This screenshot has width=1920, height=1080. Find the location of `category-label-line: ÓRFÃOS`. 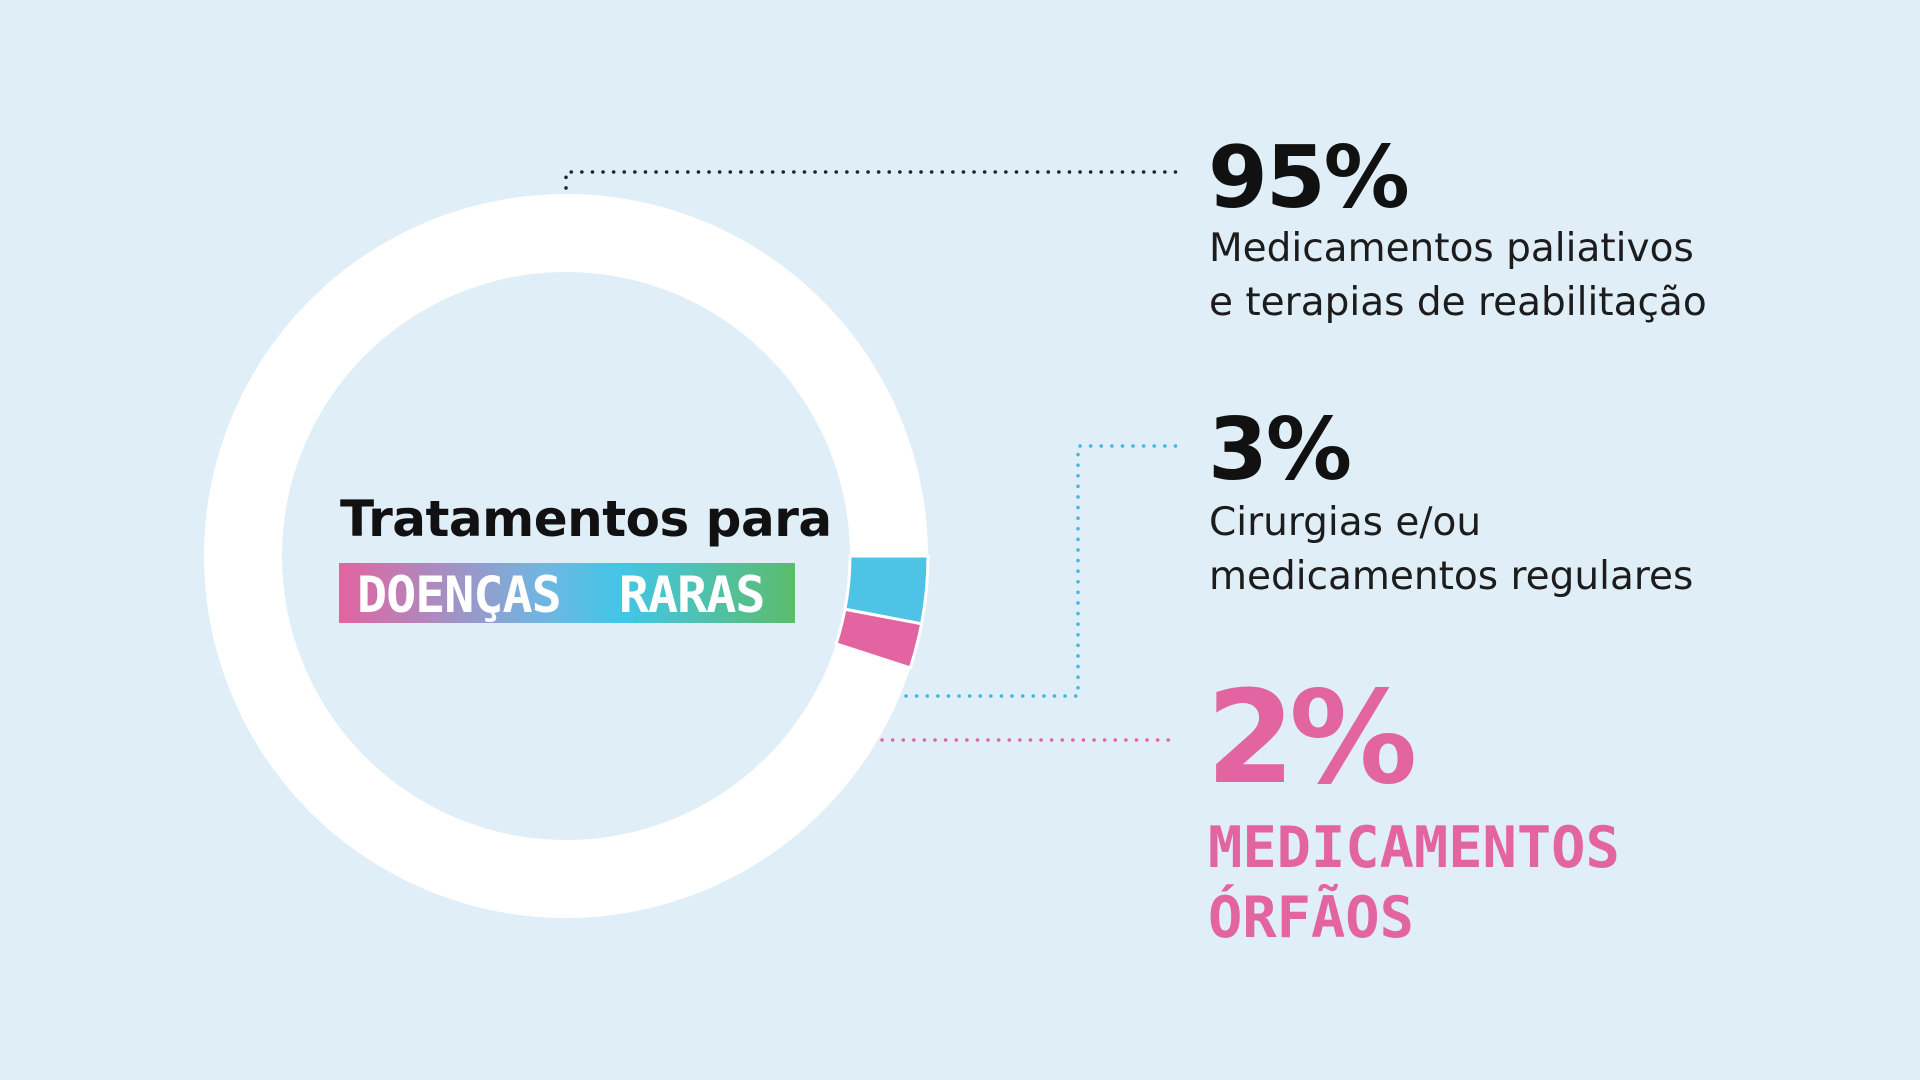

category-label-line: ÓRFÃOS is located at coordinates (1311, 918).